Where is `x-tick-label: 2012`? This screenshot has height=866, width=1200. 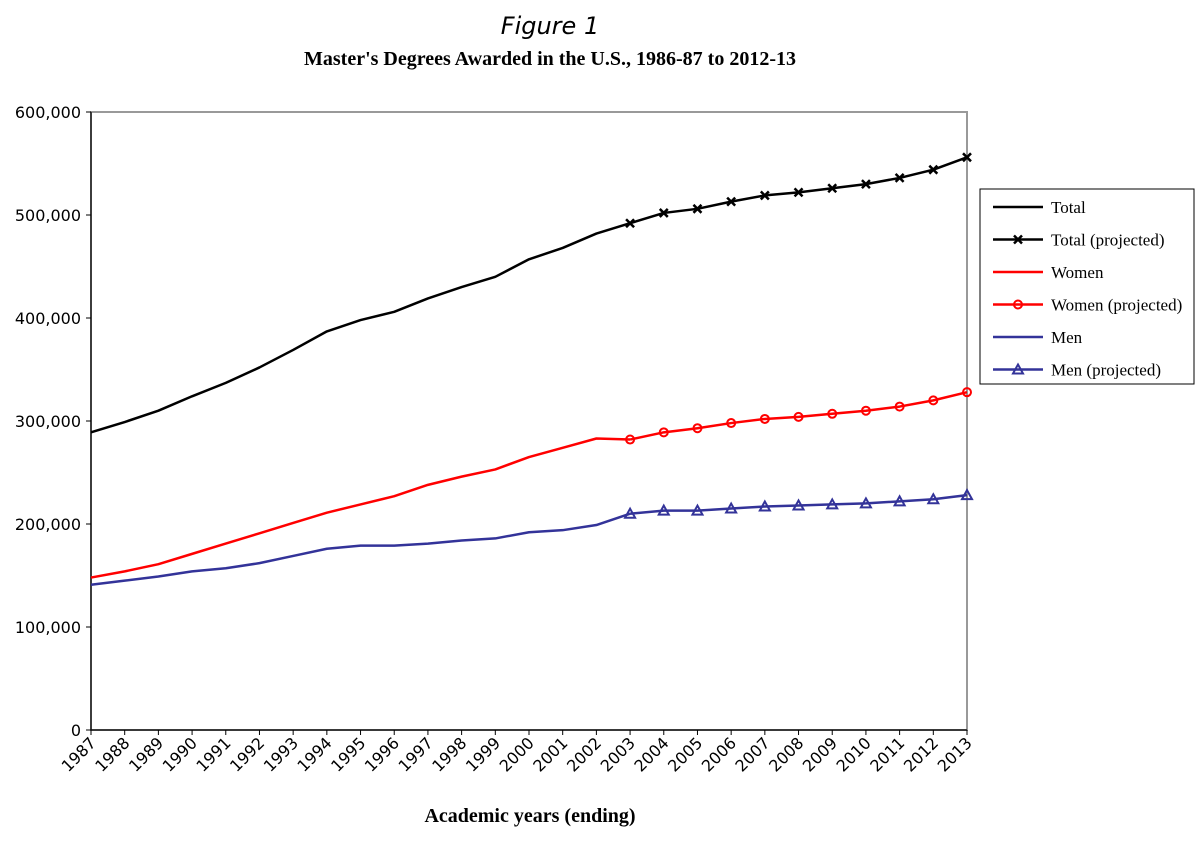 x-tick-label: 2012 is located at coordinates (921, 754).